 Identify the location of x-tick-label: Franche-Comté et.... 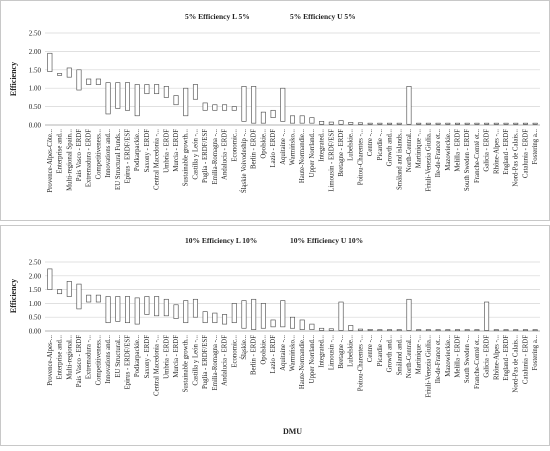
(477, 156).